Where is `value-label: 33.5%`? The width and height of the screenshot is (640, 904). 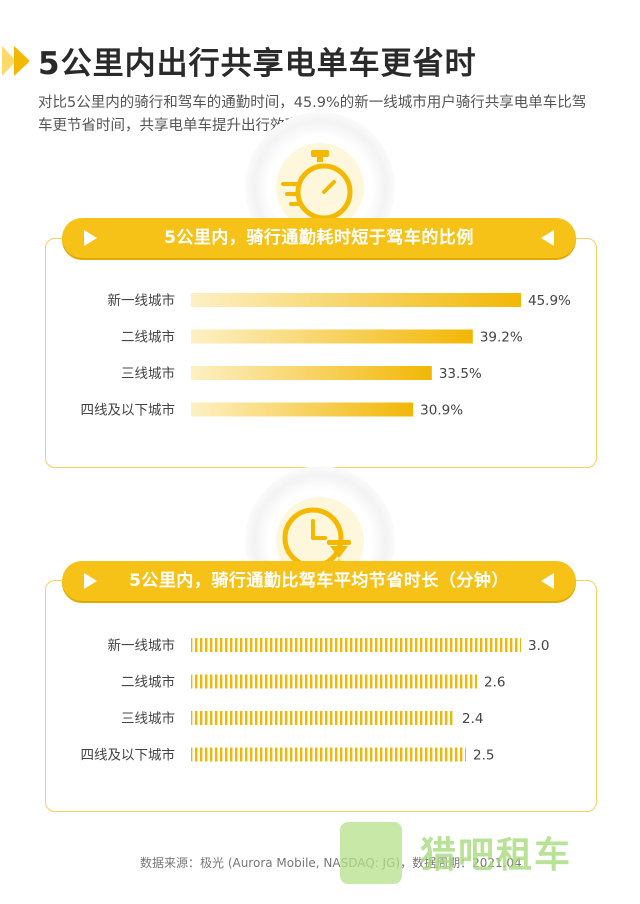 value-label: 33.5% is located at coordinates (460, 374).